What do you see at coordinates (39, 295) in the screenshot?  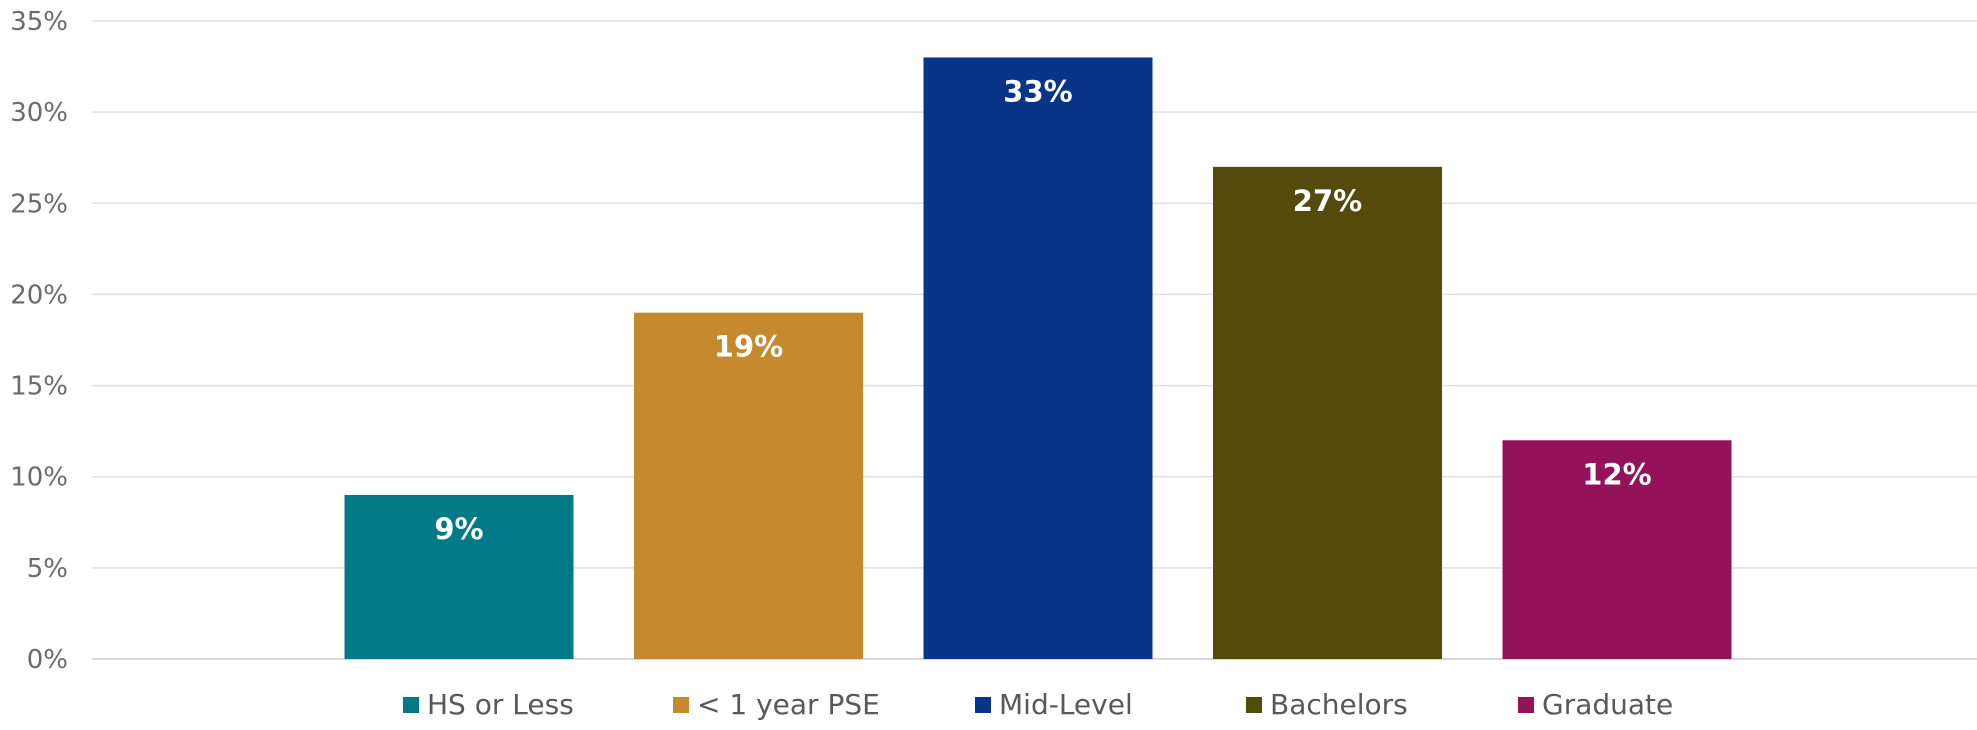 I see `y-tick-label: 20%` at bounding box center [39, 295].